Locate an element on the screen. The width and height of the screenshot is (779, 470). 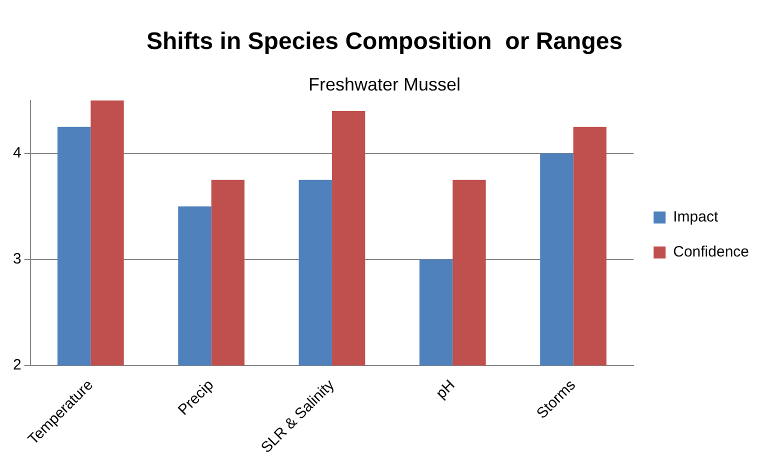
y-tick-label: 3 is located at coordinates (17, 259).